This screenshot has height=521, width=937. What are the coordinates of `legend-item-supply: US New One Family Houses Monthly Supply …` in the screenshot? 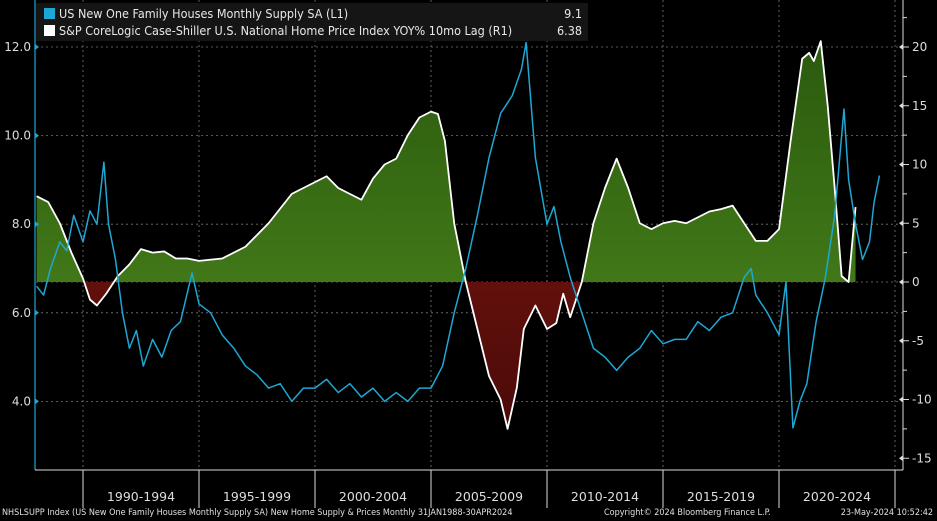 It's located at (314, 13).